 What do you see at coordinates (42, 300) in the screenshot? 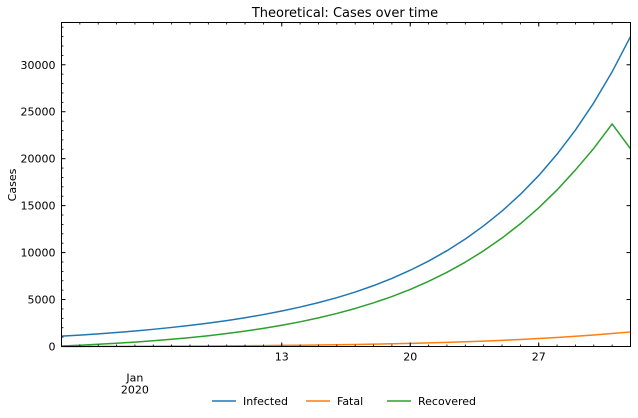
I see `y-tick-label: 5000` at bounding box center [42, 300].